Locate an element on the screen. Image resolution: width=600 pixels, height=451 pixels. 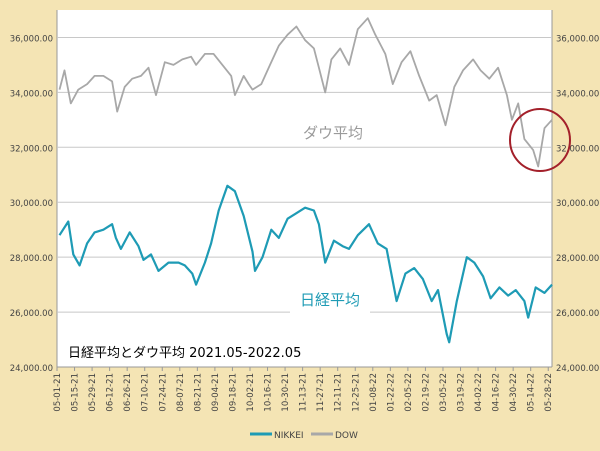
y-tick-label-left: 28,000.00 is located at coordinates (31, 259).